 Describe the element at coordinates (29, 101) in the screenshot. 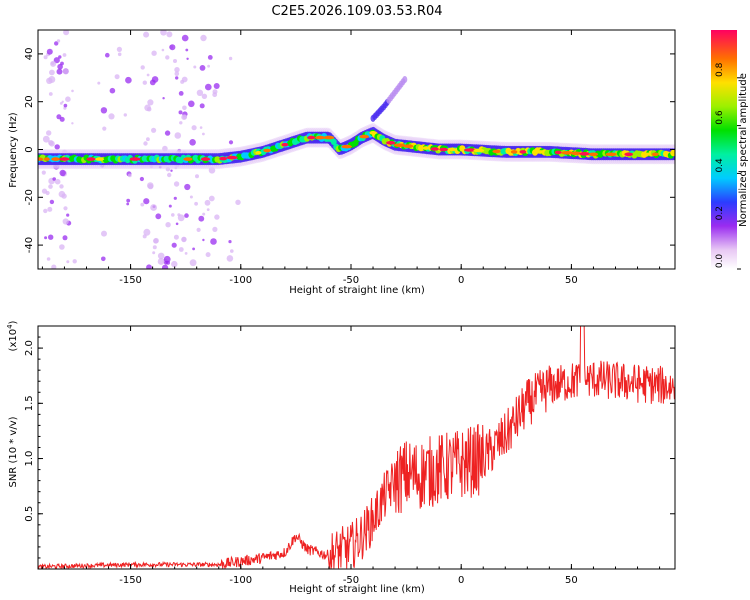

I see `spectrum-ytick-label: 20` at that location.